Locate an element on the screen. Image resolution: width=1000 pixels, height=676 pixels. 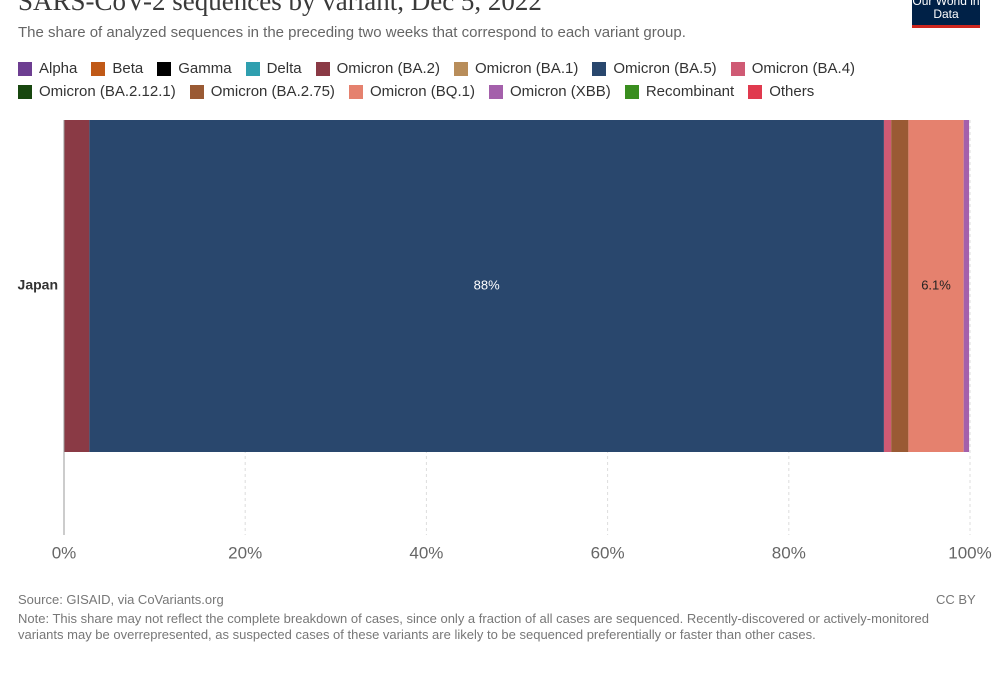
legend-label: Beta is located at coordinates (128, 68).